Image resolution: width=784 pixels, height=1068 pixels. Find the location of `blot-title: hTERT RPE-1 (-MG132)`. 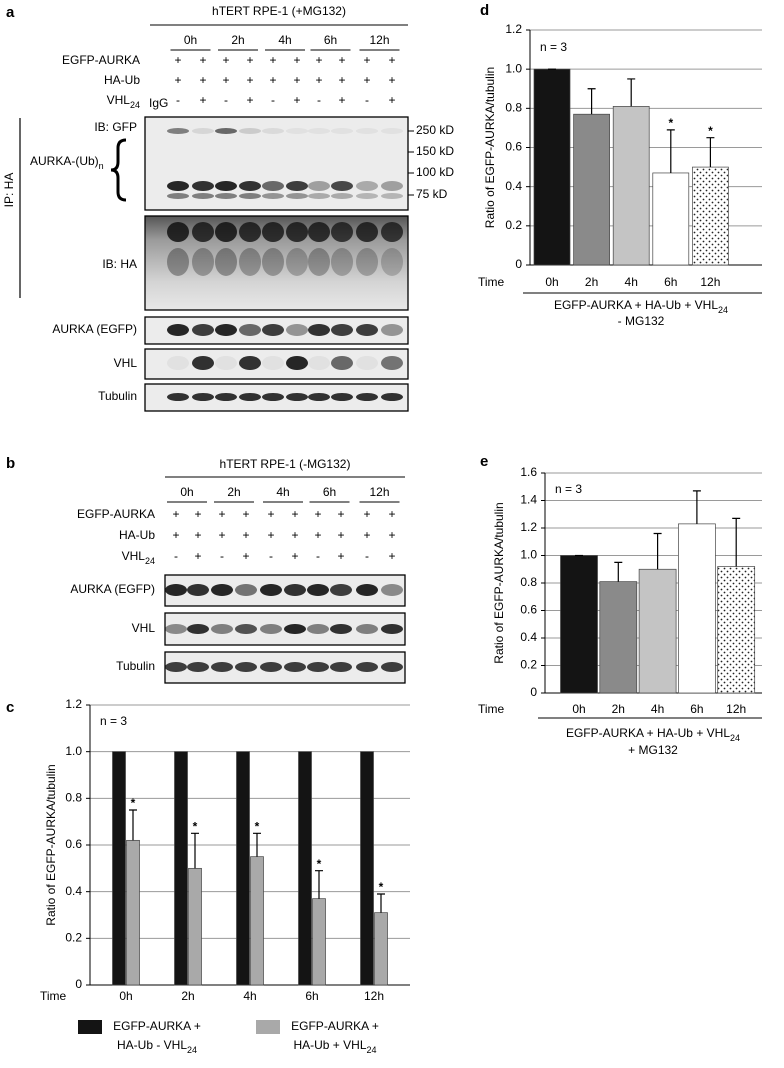

blot-title: hTERT RPE-1 (-MG132) is located at coordinates (285, 464).